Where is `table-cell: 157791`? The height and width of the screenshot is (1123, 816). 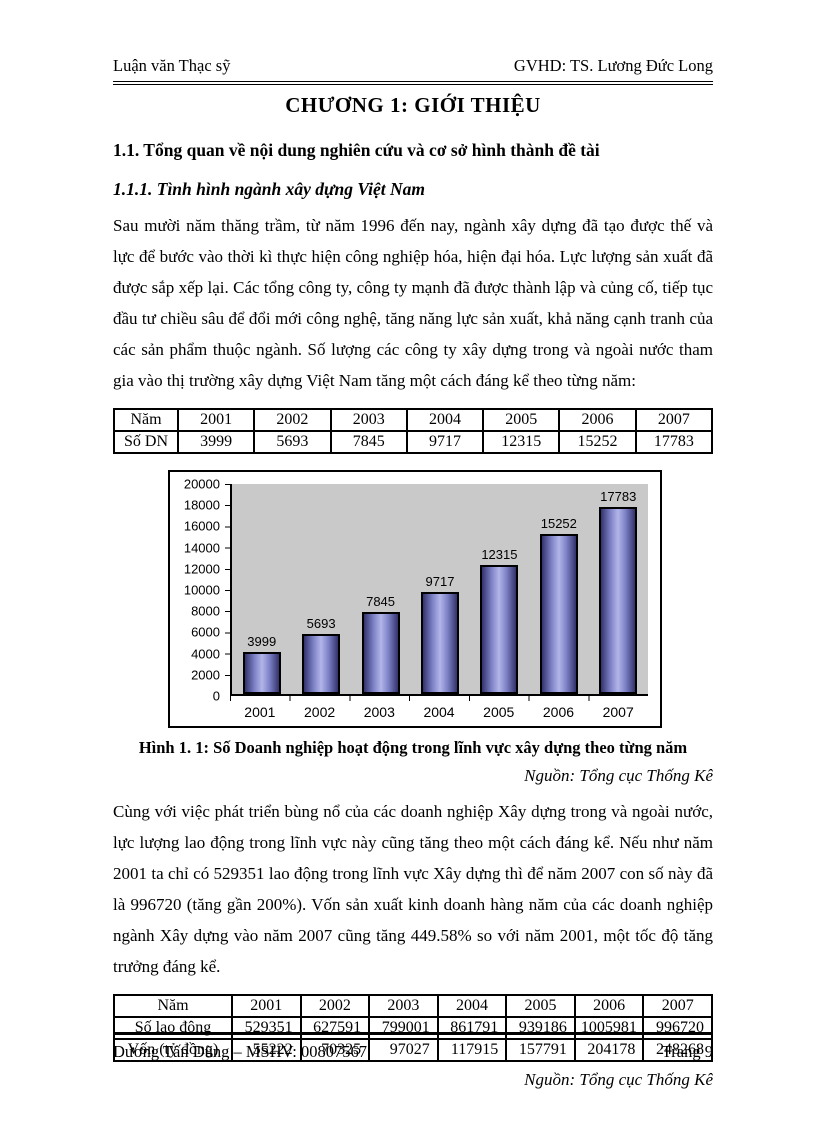 table-cell: 157791 is located at coordinates (540, 1050).